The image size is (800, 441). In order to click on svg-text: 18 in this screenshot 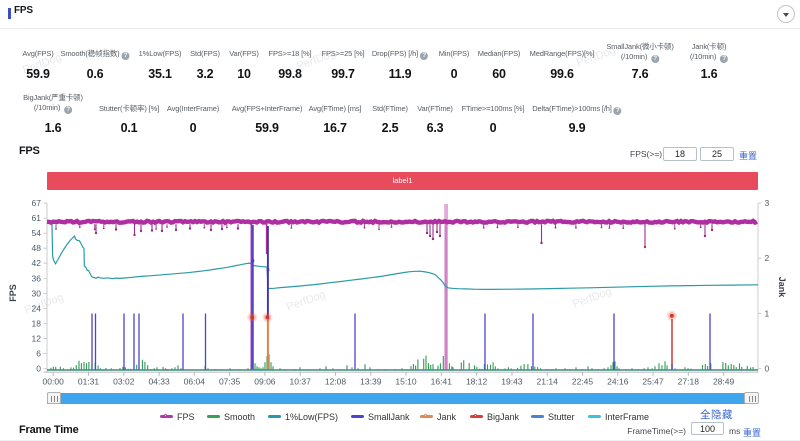, I will do `click(37, 324)`.